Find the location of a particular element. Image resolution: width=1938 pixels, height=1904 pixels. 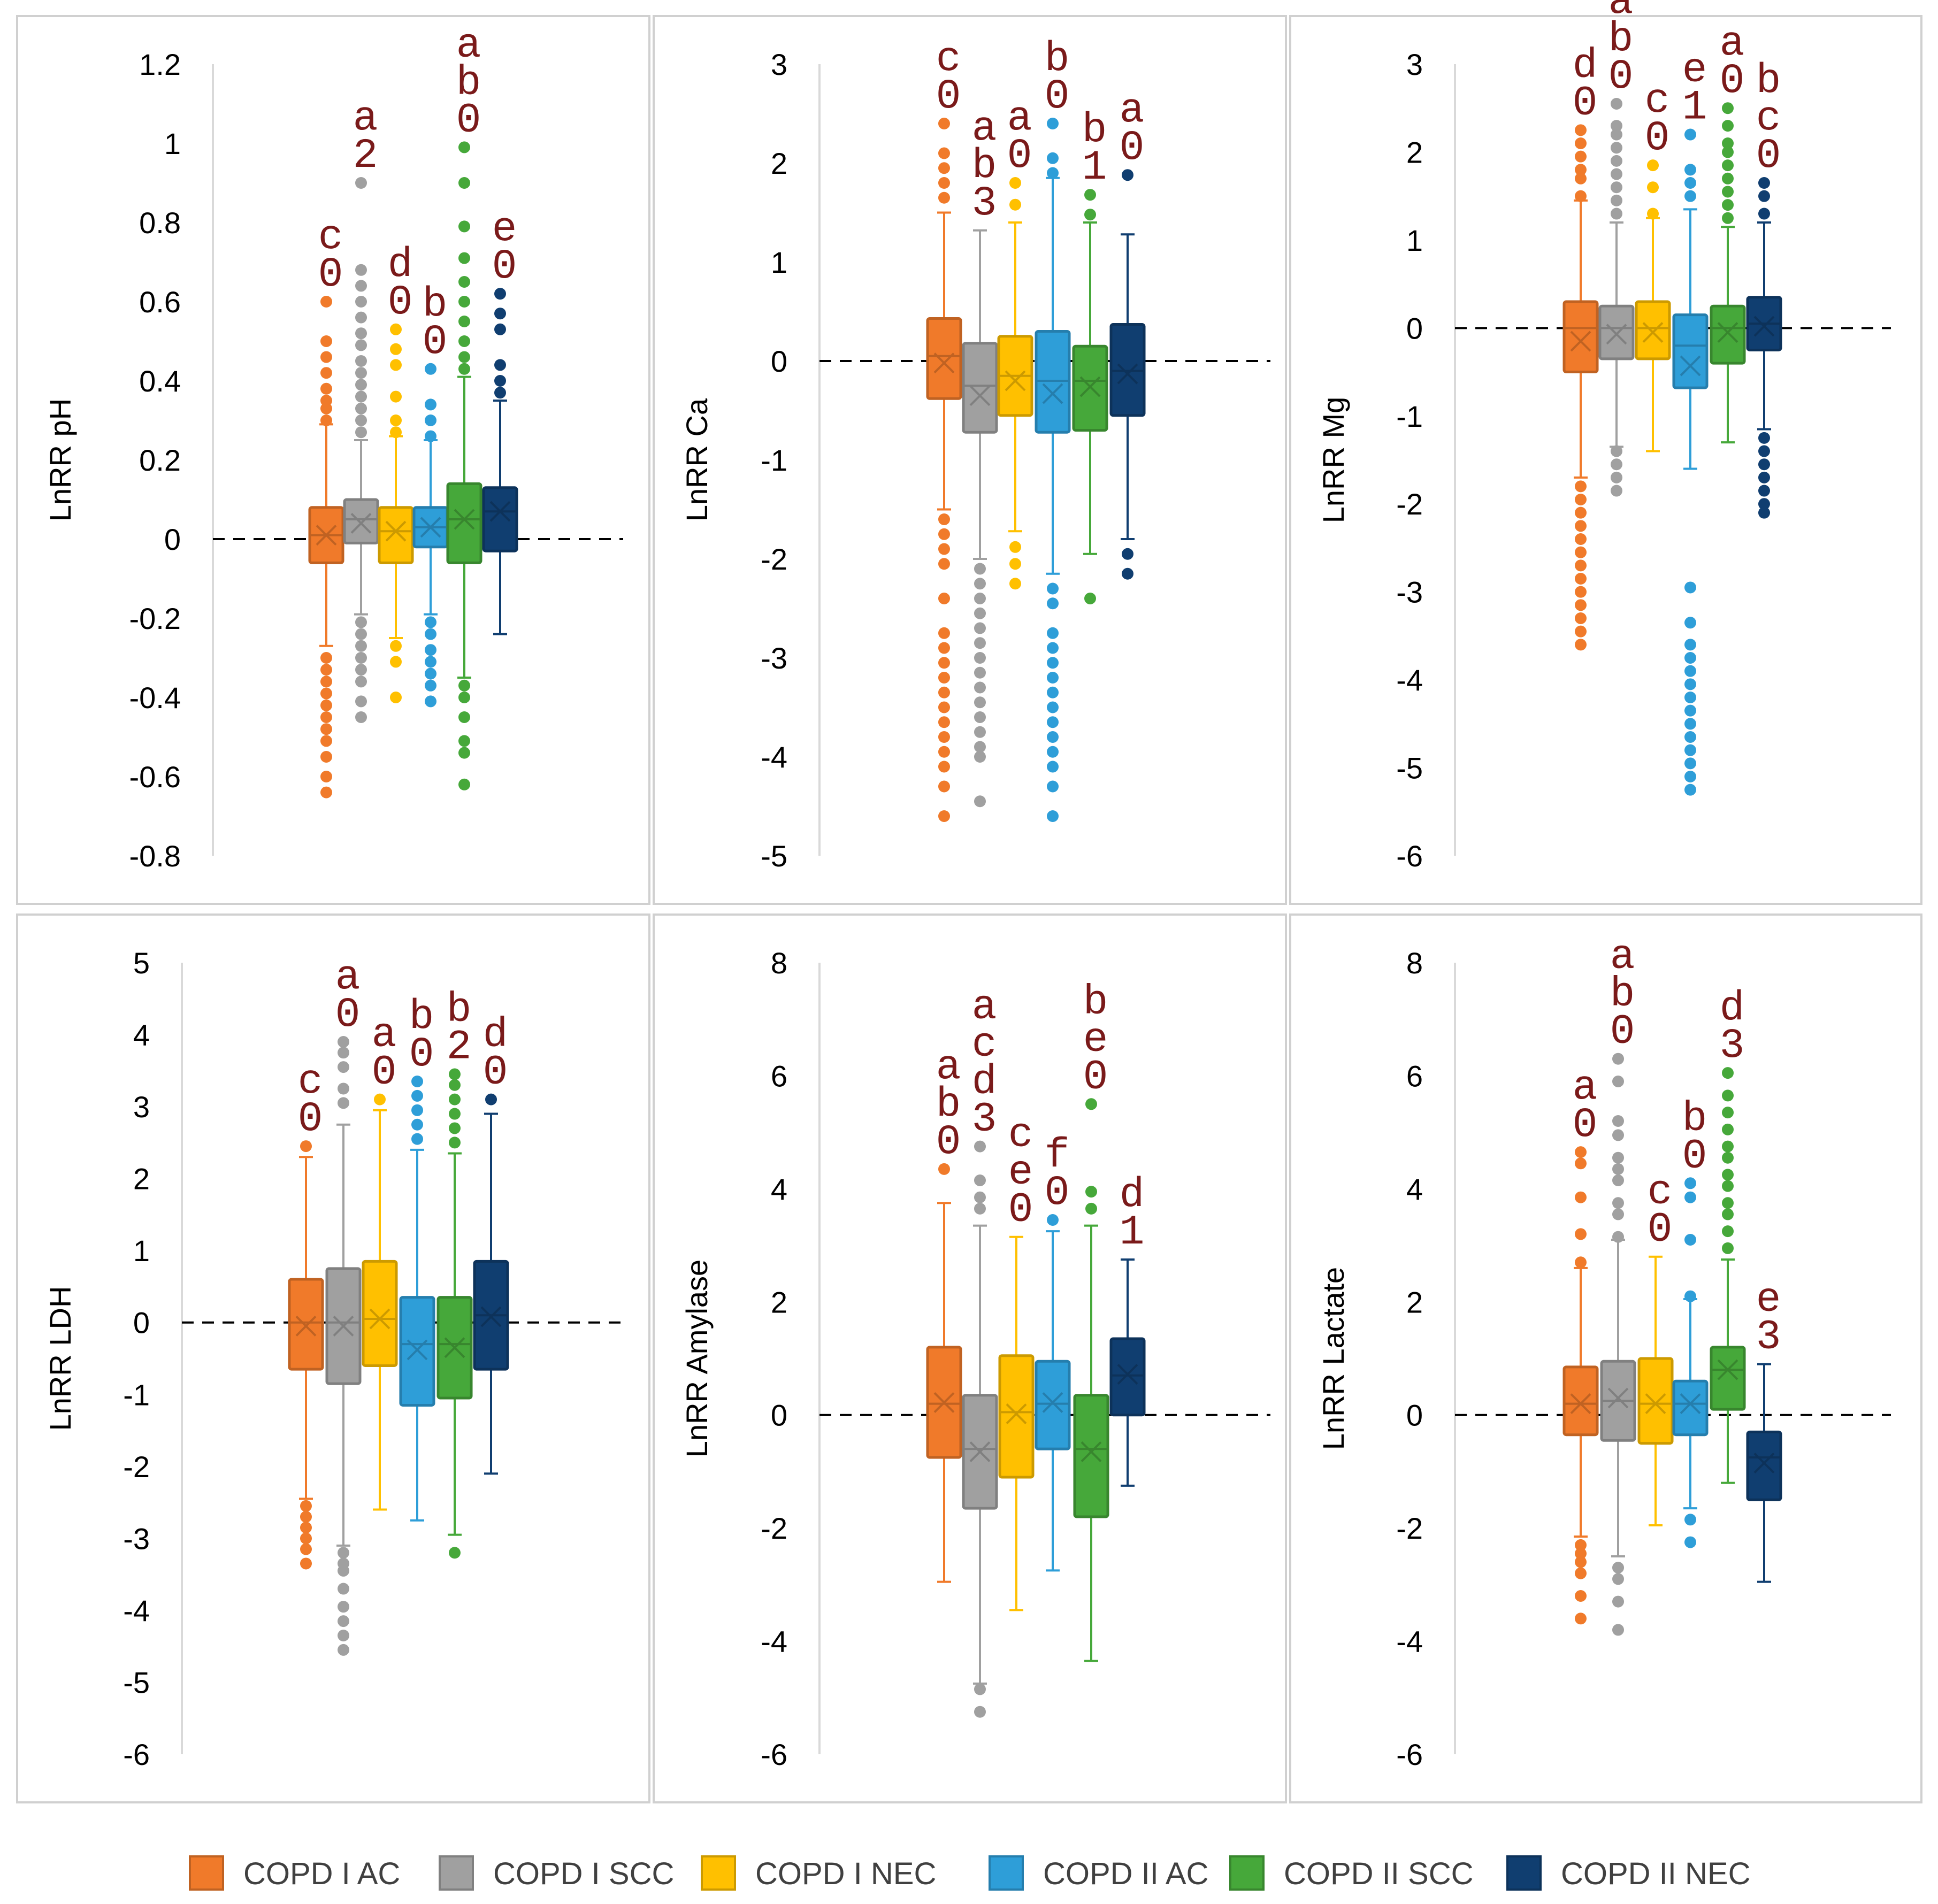

legend-entry-copd-i-scc: COPD I SCC is located at coordinates (556, 1873).